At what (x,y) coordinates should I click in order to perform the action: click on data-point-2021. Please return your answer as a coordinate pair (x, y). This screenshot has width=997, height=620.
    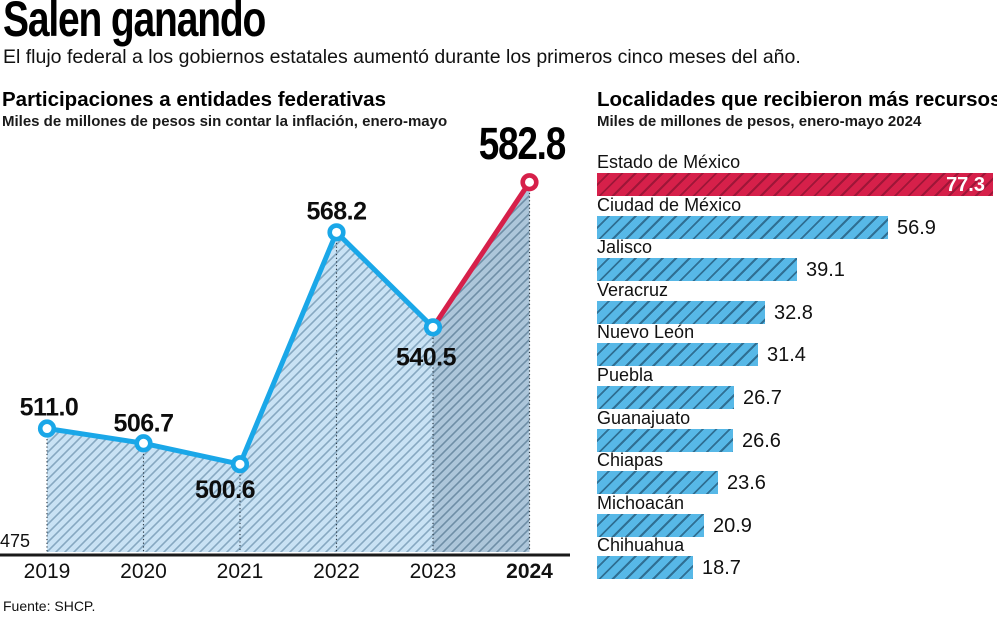
    Looking at the image, I should click on (240, 464).